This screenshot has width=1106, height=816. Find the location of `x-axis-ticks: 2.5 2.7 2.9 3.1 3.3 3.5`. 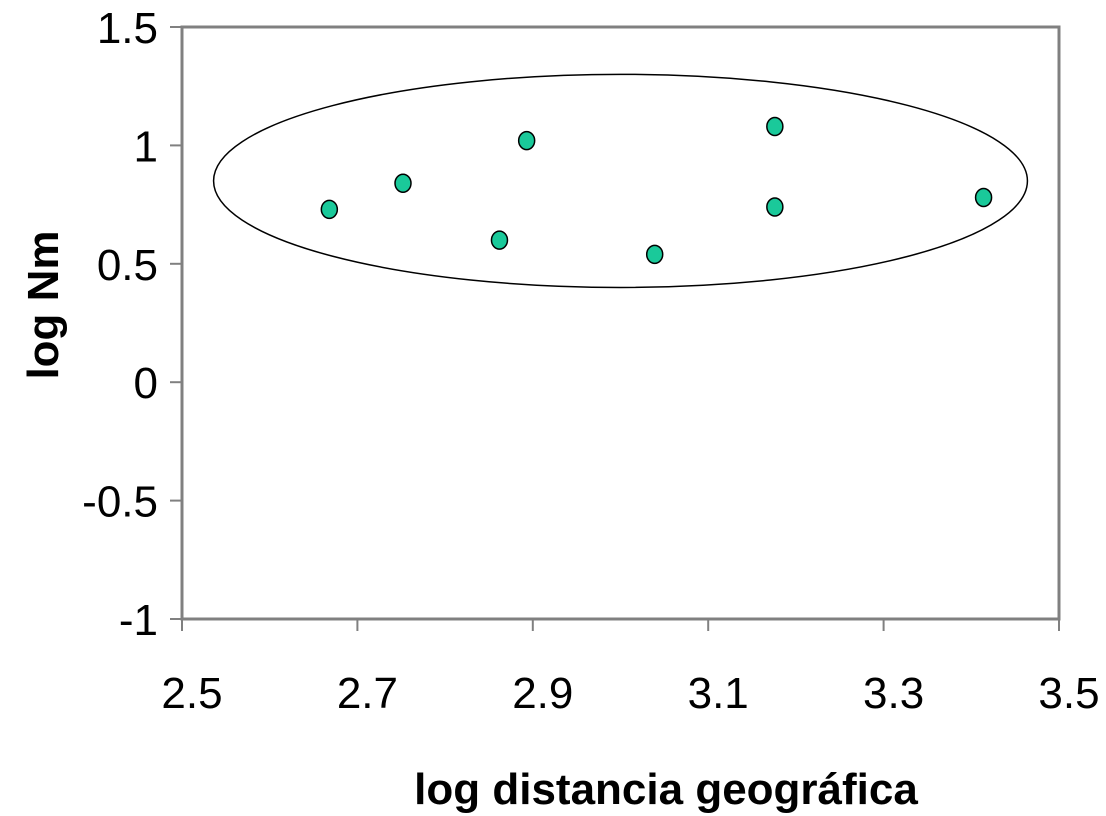

x-axis-ticks: 2.5 2.7 2.9 3.1 3.3 3.5 is located at coordinates (630, 668).